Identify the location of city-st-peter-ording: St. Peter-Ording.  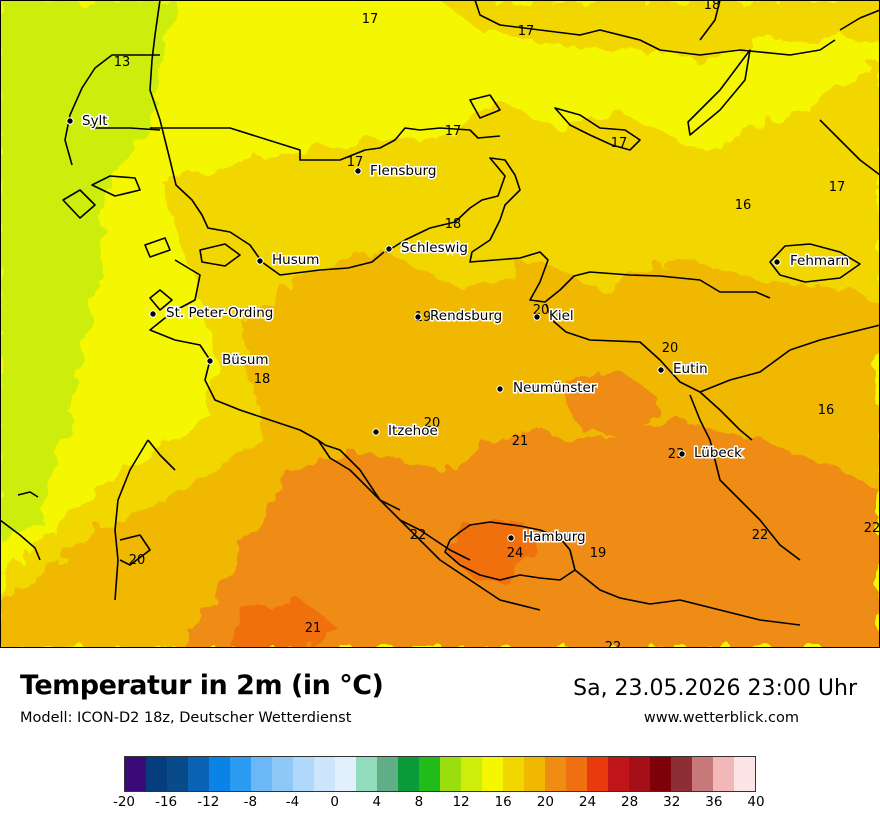
(212, 313).